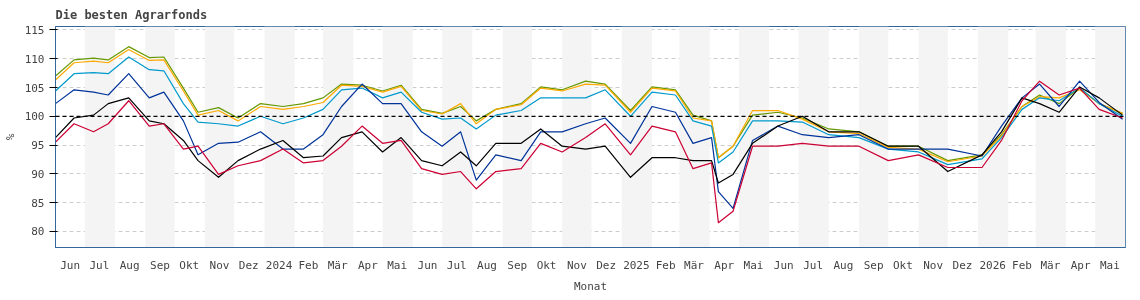 This screenshot has height=300, width=1140. I want to click on x-tick-label: 2024, so click(279, 265).